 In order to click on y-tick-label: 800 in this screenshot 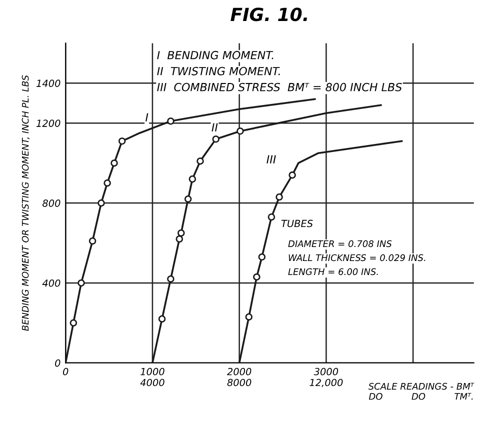, I will do `click(51, 203)`.